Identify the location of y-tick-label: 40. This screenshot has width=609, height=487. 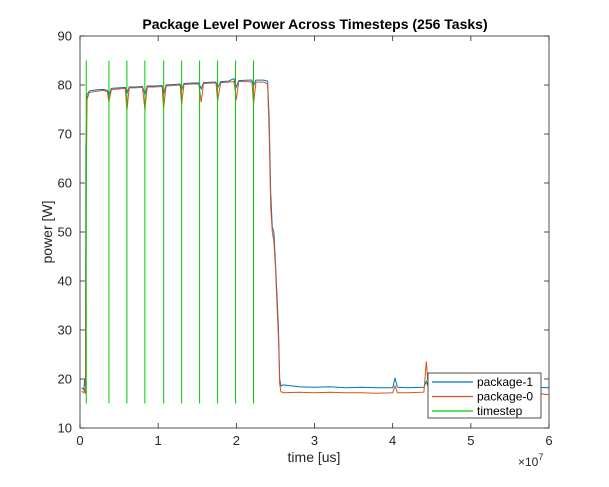
(65, 281).